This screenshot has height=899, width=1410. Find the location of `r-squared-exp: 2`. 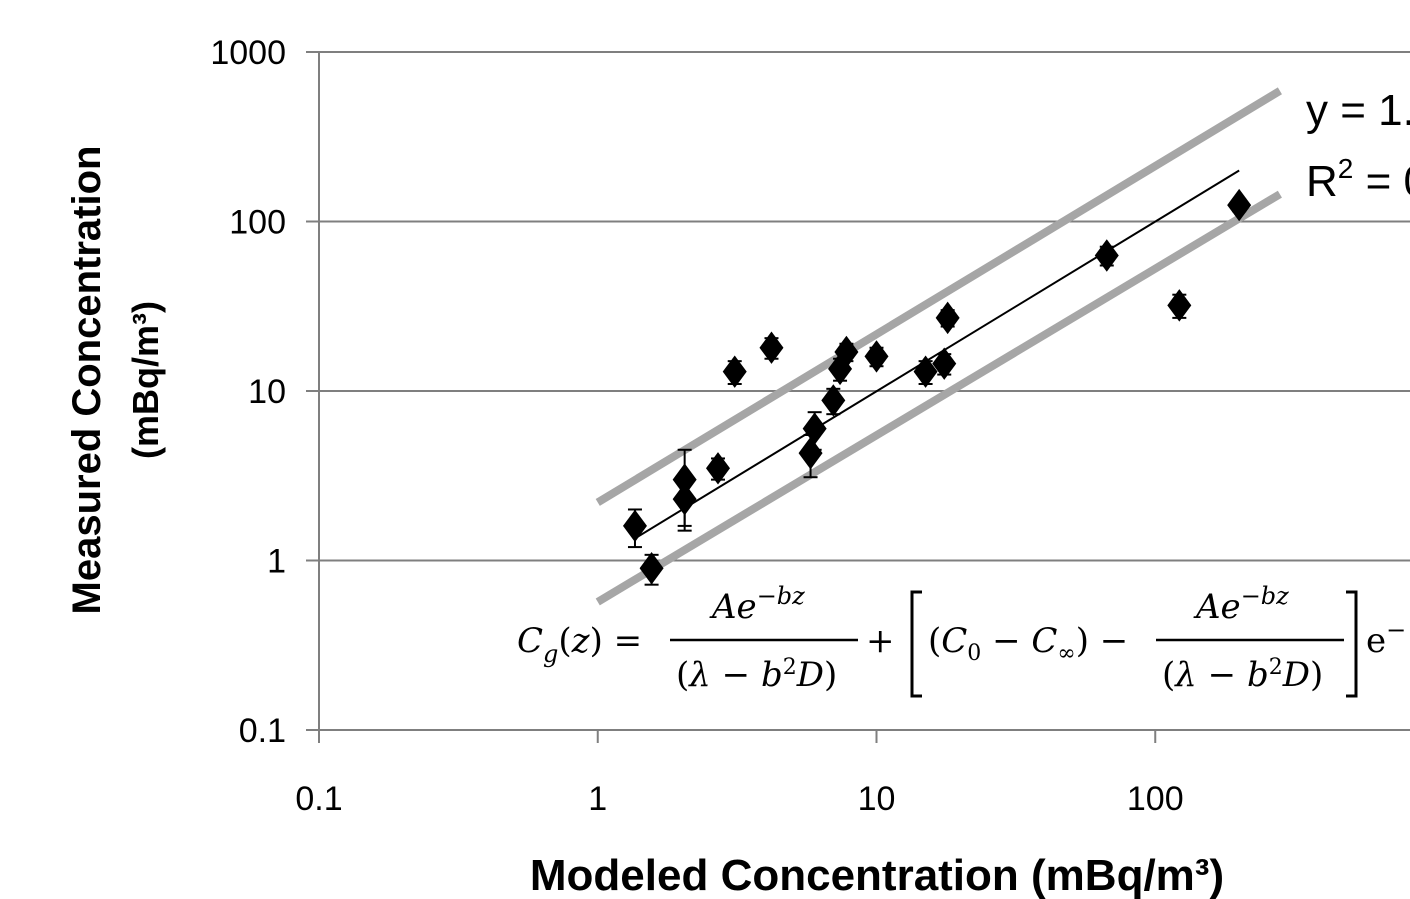

r-squared-exp: 2 is located at coordinates (1346, 168).